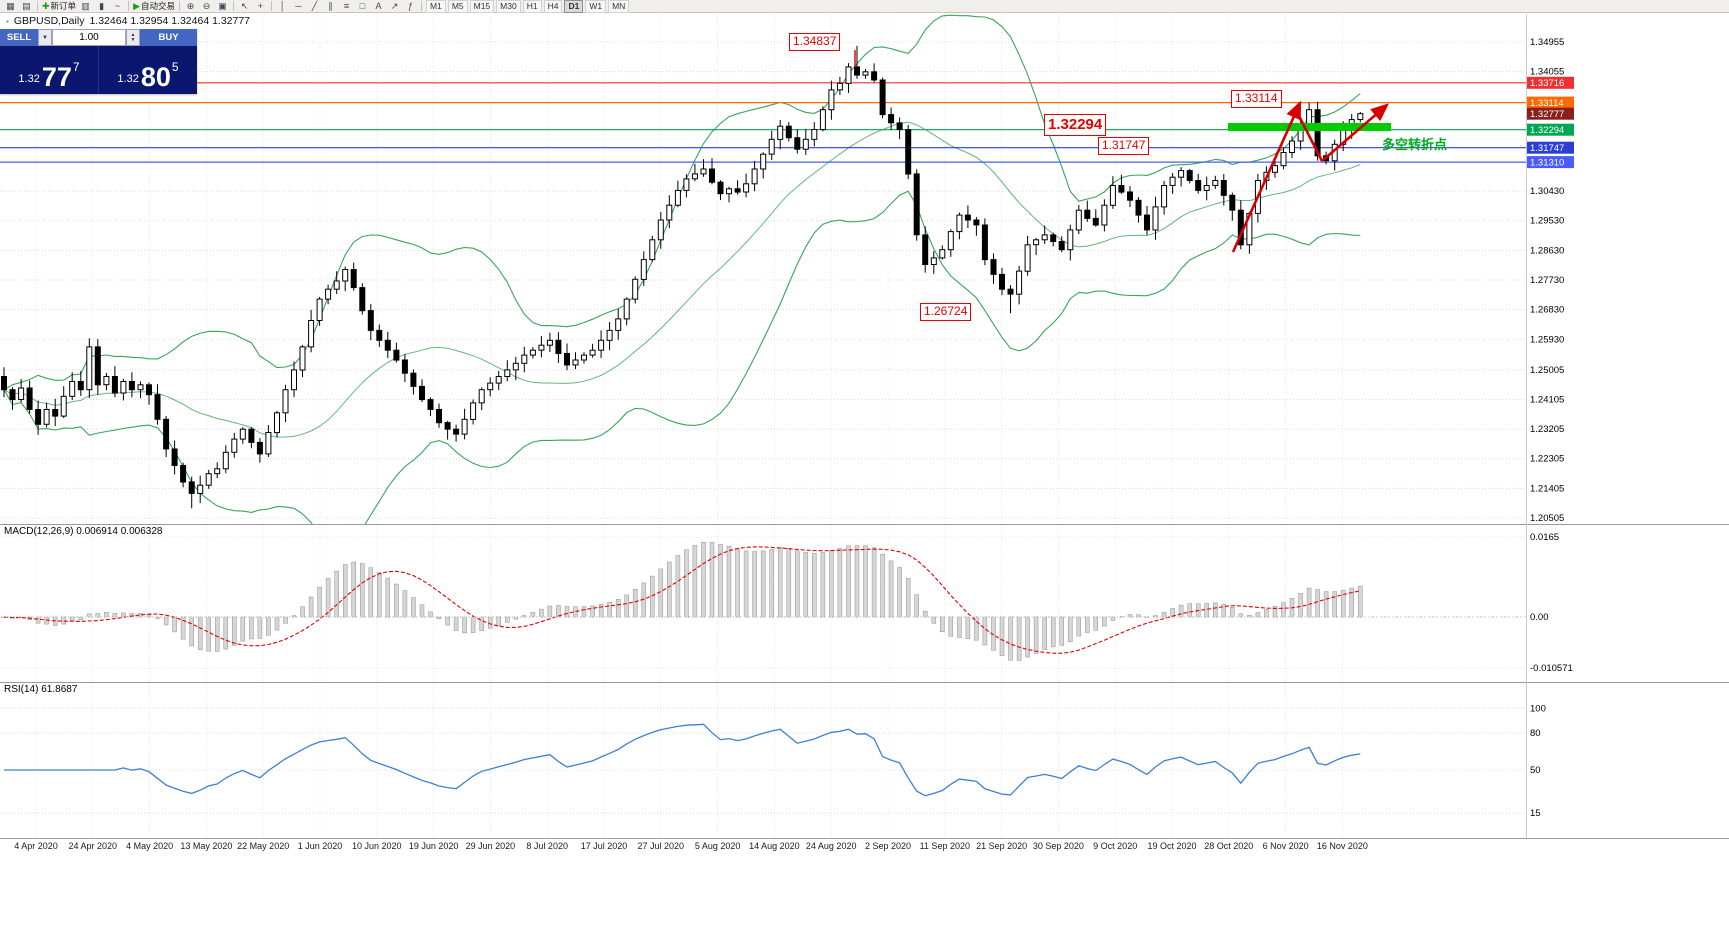  Describe the element at coordinates (1547, 370) in the screenshot. I see `price-axis-label: 1.25005` at that location.